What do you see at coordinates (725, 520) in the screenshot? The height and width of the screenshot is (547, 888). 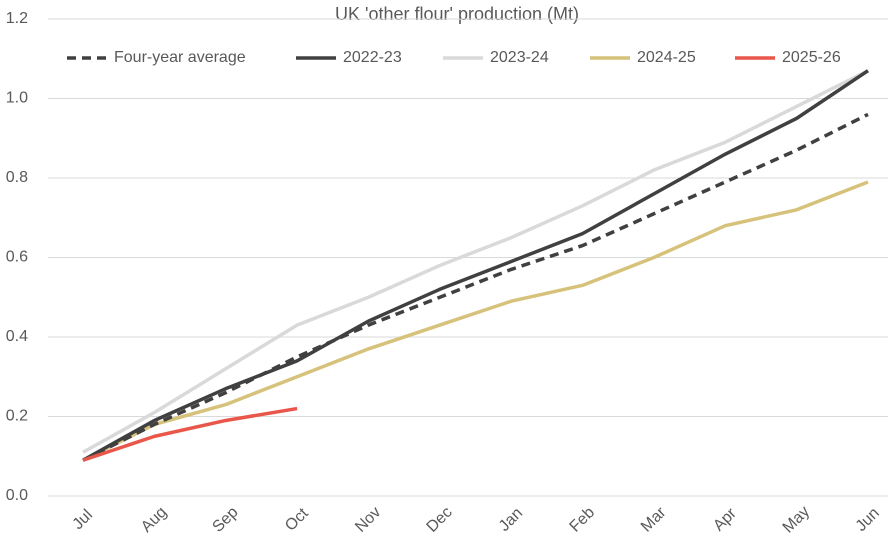 I see `x-tick-label: Apr` at bounding box center [725, 520].